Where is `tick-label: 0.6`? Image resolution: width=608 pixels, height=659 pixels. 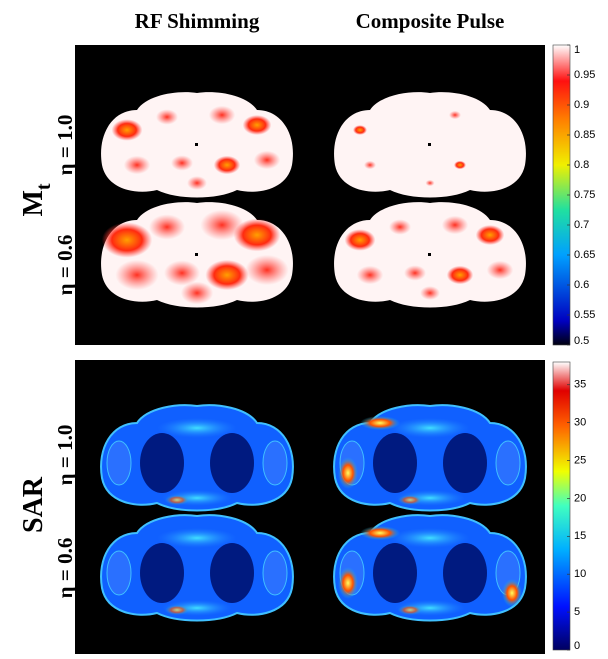 tick-label: 0.6 is located at coordinates (581, 285).